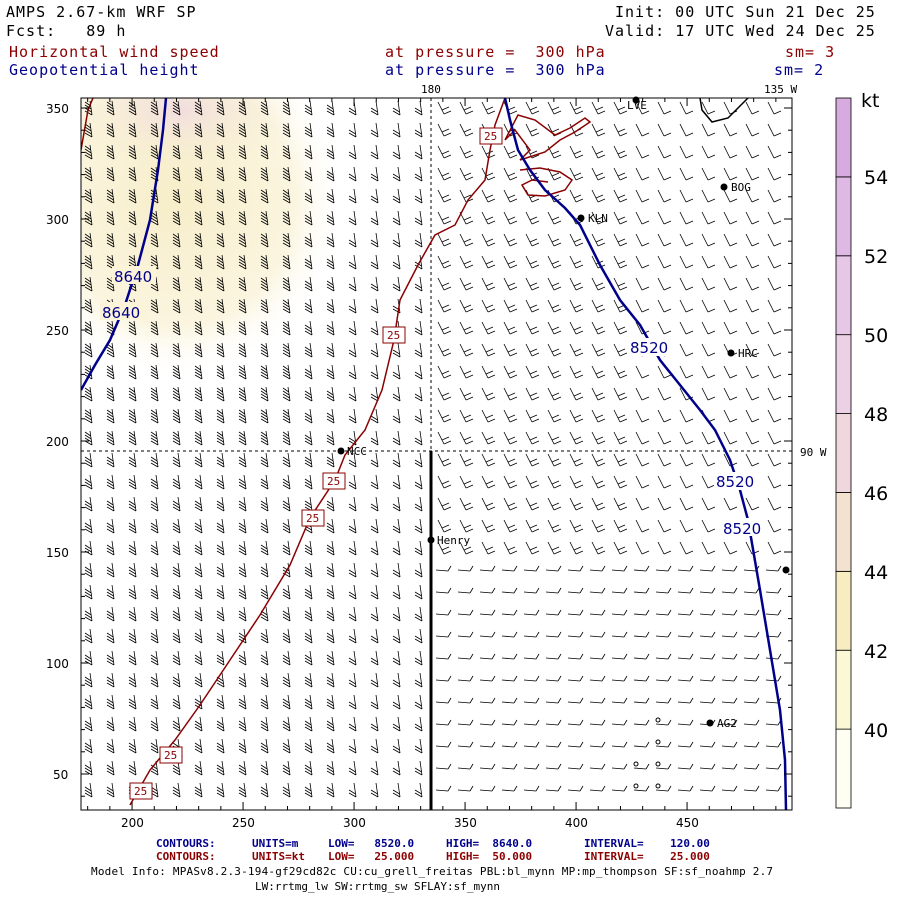  Describe the element at coordinates (495, 70) in the screenshot. I see `field2-level: at pressure = 300 hPa` at that location.